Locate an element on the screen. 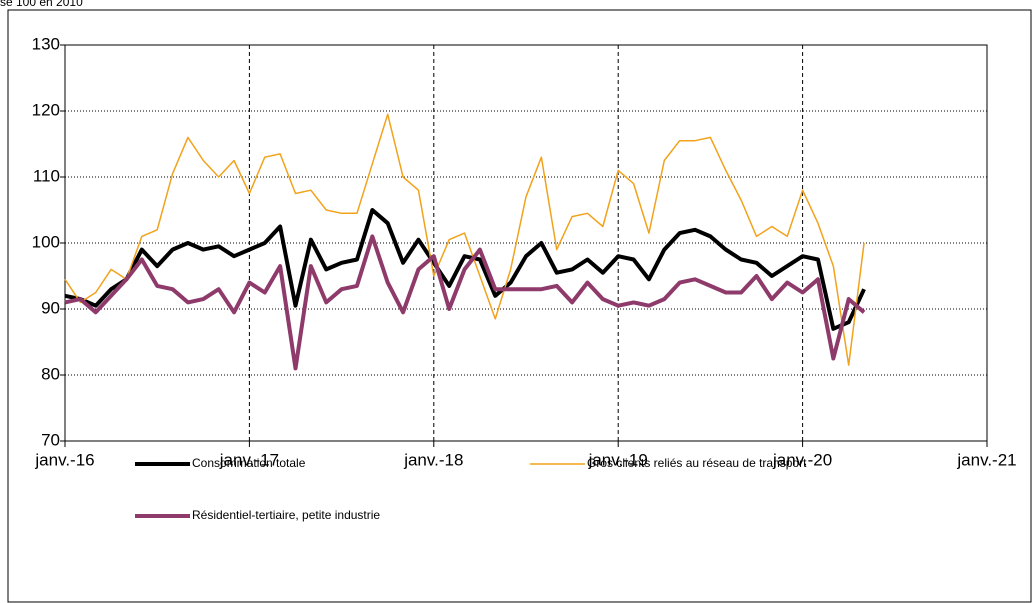  legend-label: Consommation totale is located at coordinates (249, 463).